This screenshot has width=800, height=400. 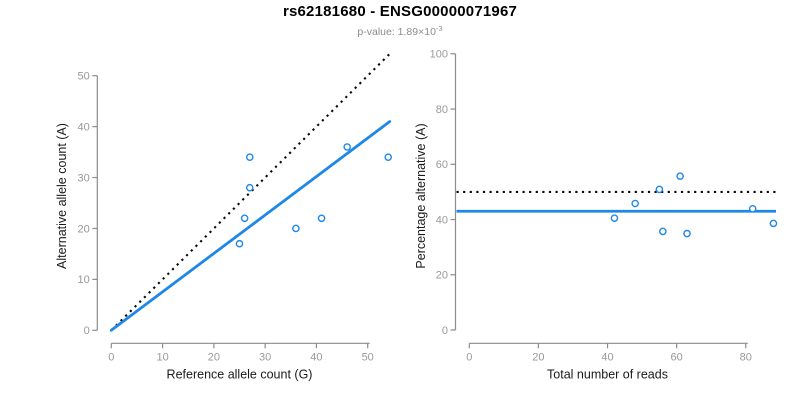 I want to click on x-axis-title: Total number of reads, so click(x=607, y=375).